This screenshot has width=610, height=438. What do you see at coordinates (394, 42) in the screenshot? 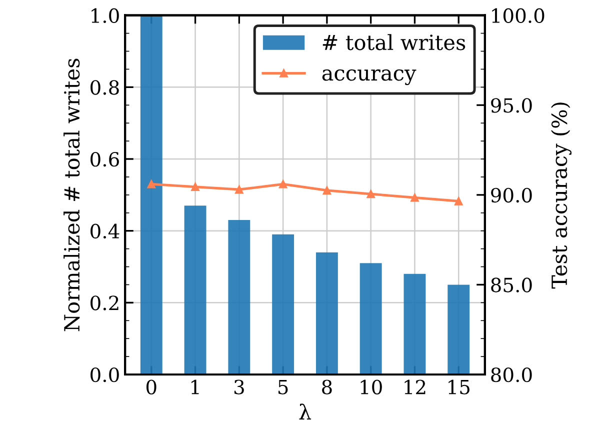
I see `legend-label: # total writes` at bounding box center [394, 42].